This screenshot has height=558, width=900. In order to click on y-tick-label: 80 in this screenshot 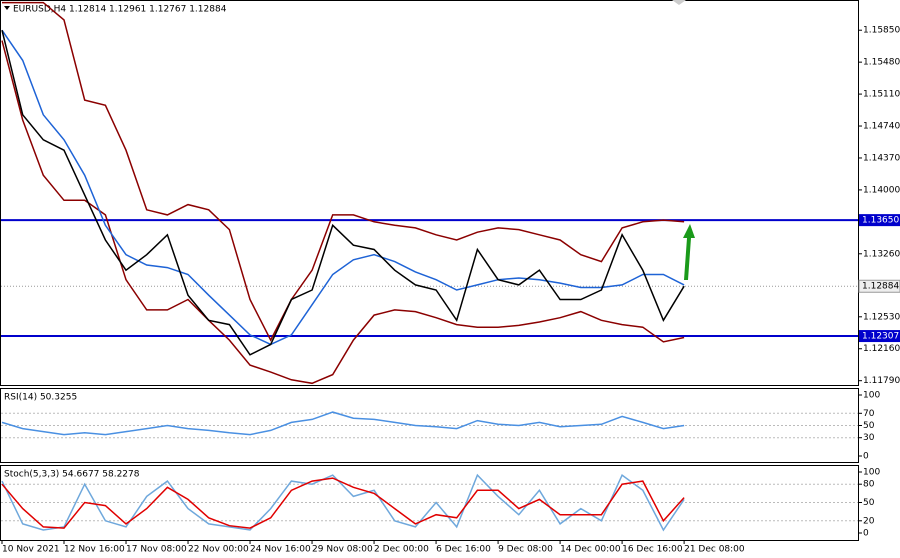, I will do `click(869, 485)`.